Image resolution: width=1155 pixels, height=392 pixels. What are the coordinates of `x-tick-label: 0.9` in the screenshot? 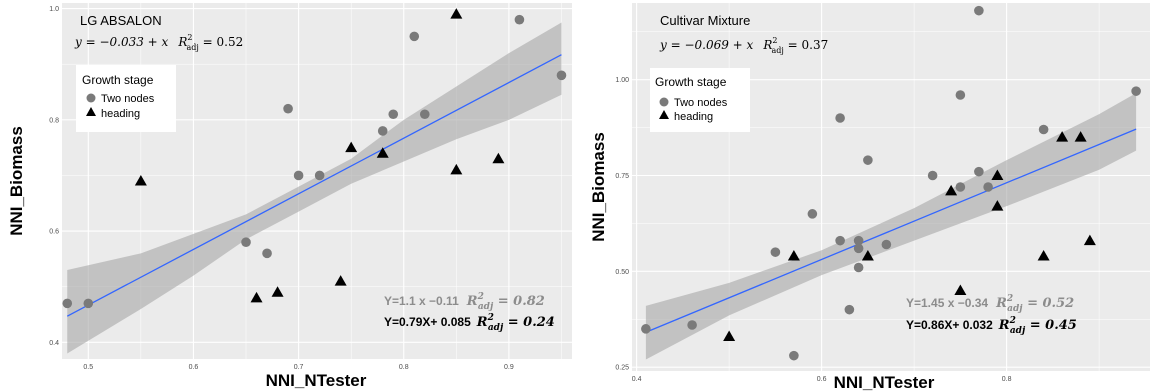 It's located at (509, 367).